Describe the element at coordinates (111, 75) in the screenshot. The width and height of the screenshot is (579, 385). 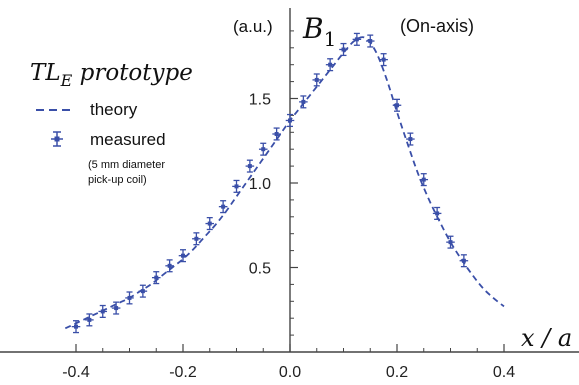
I see `chart-title: TLE prototype` at that location.